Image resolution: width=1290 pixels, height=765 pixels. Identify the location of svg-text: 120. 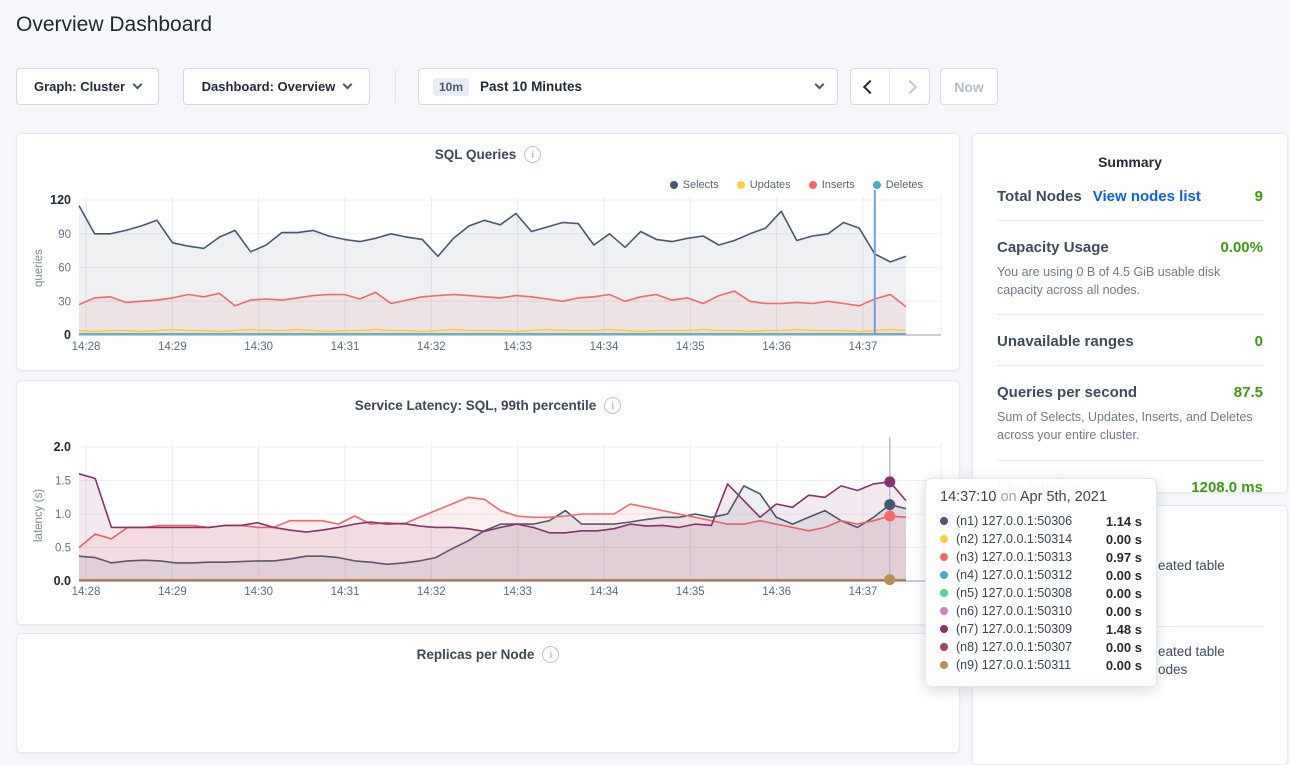
(60, 200).